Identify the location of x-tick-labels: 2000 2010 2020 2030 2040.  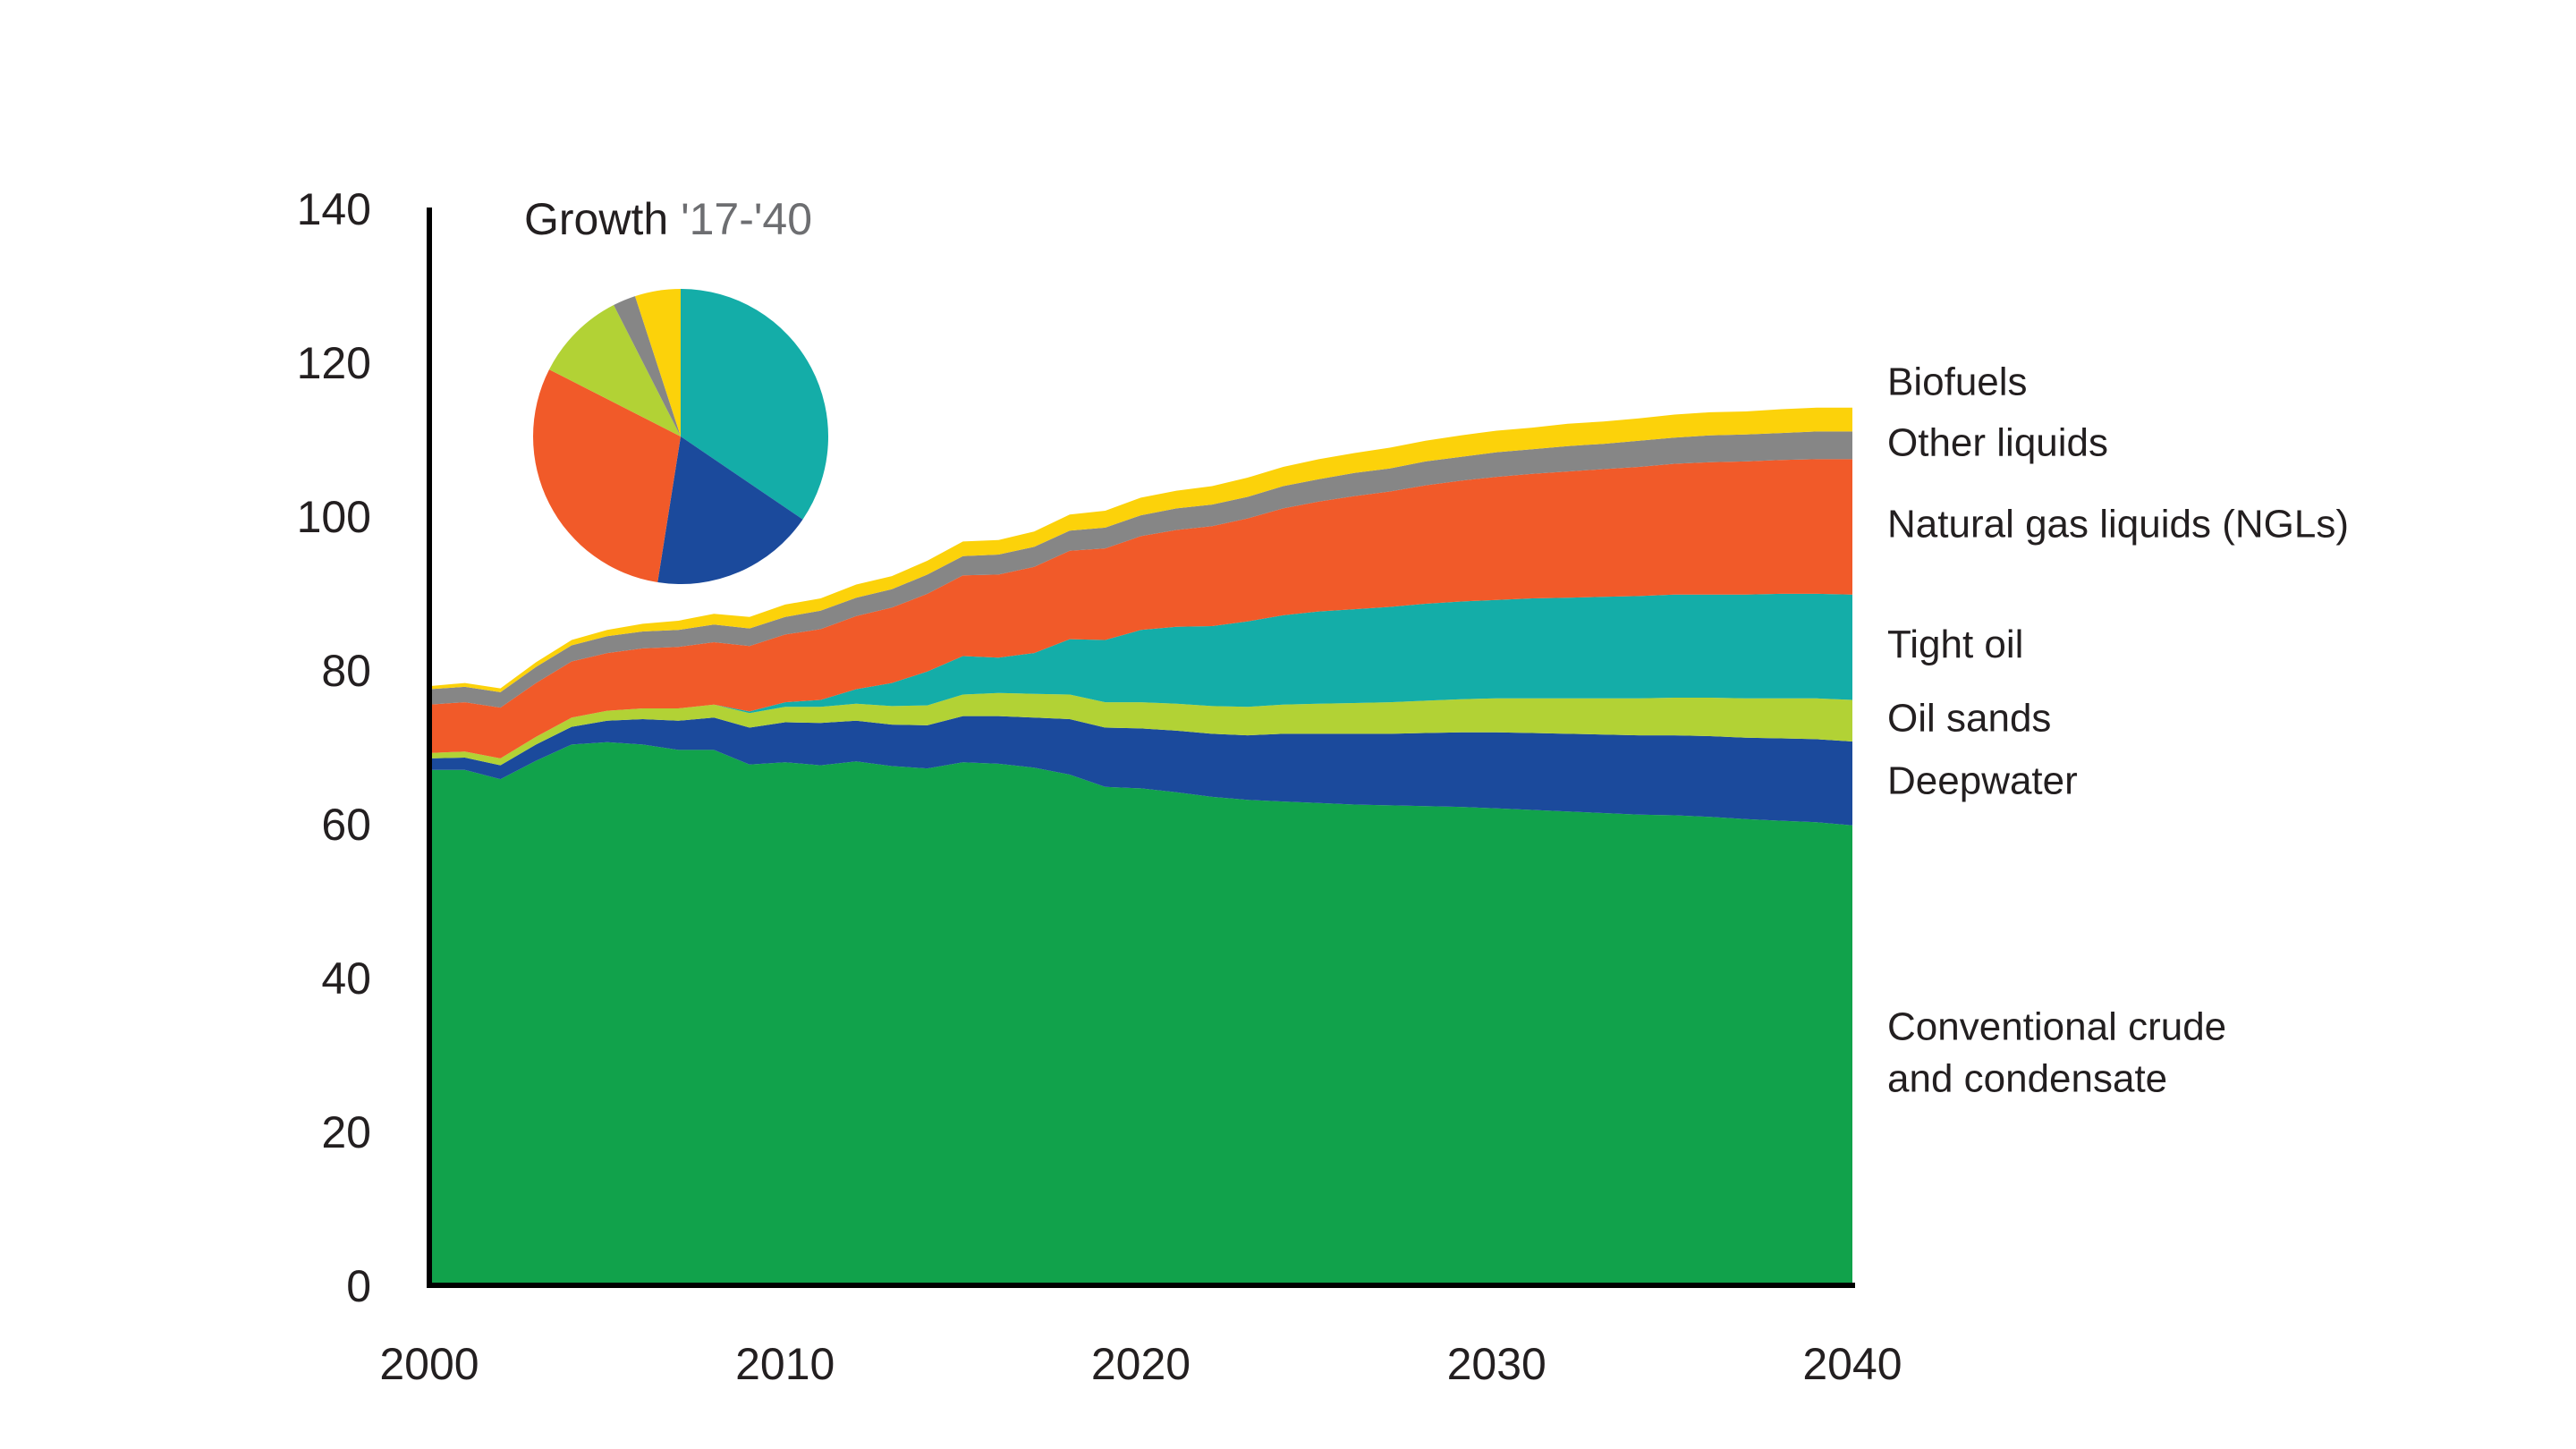
(1140, 1364).